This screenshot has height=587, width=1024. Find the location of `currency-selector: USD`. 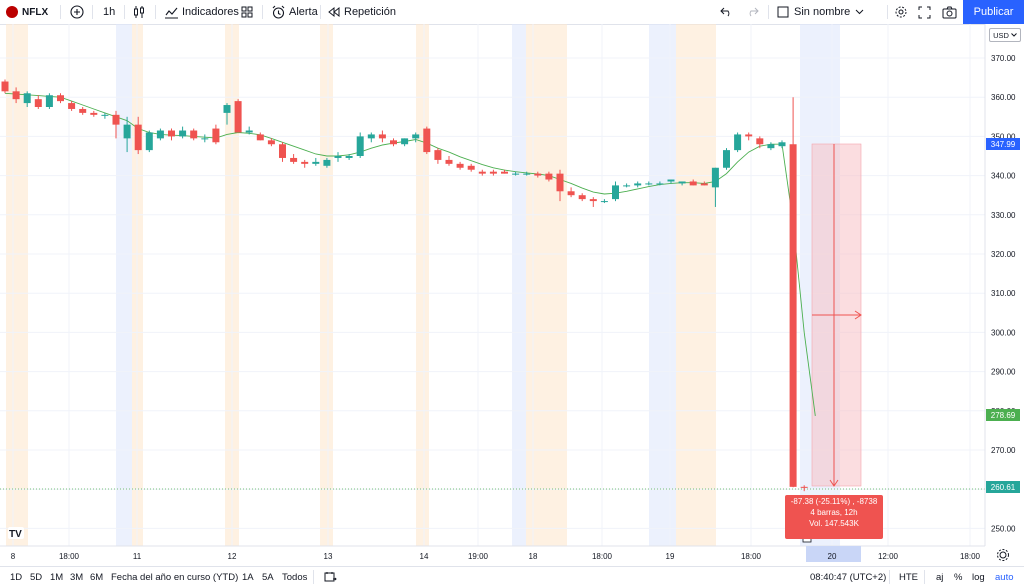

currency-selector: USD is located at coordinates (1005, 35).